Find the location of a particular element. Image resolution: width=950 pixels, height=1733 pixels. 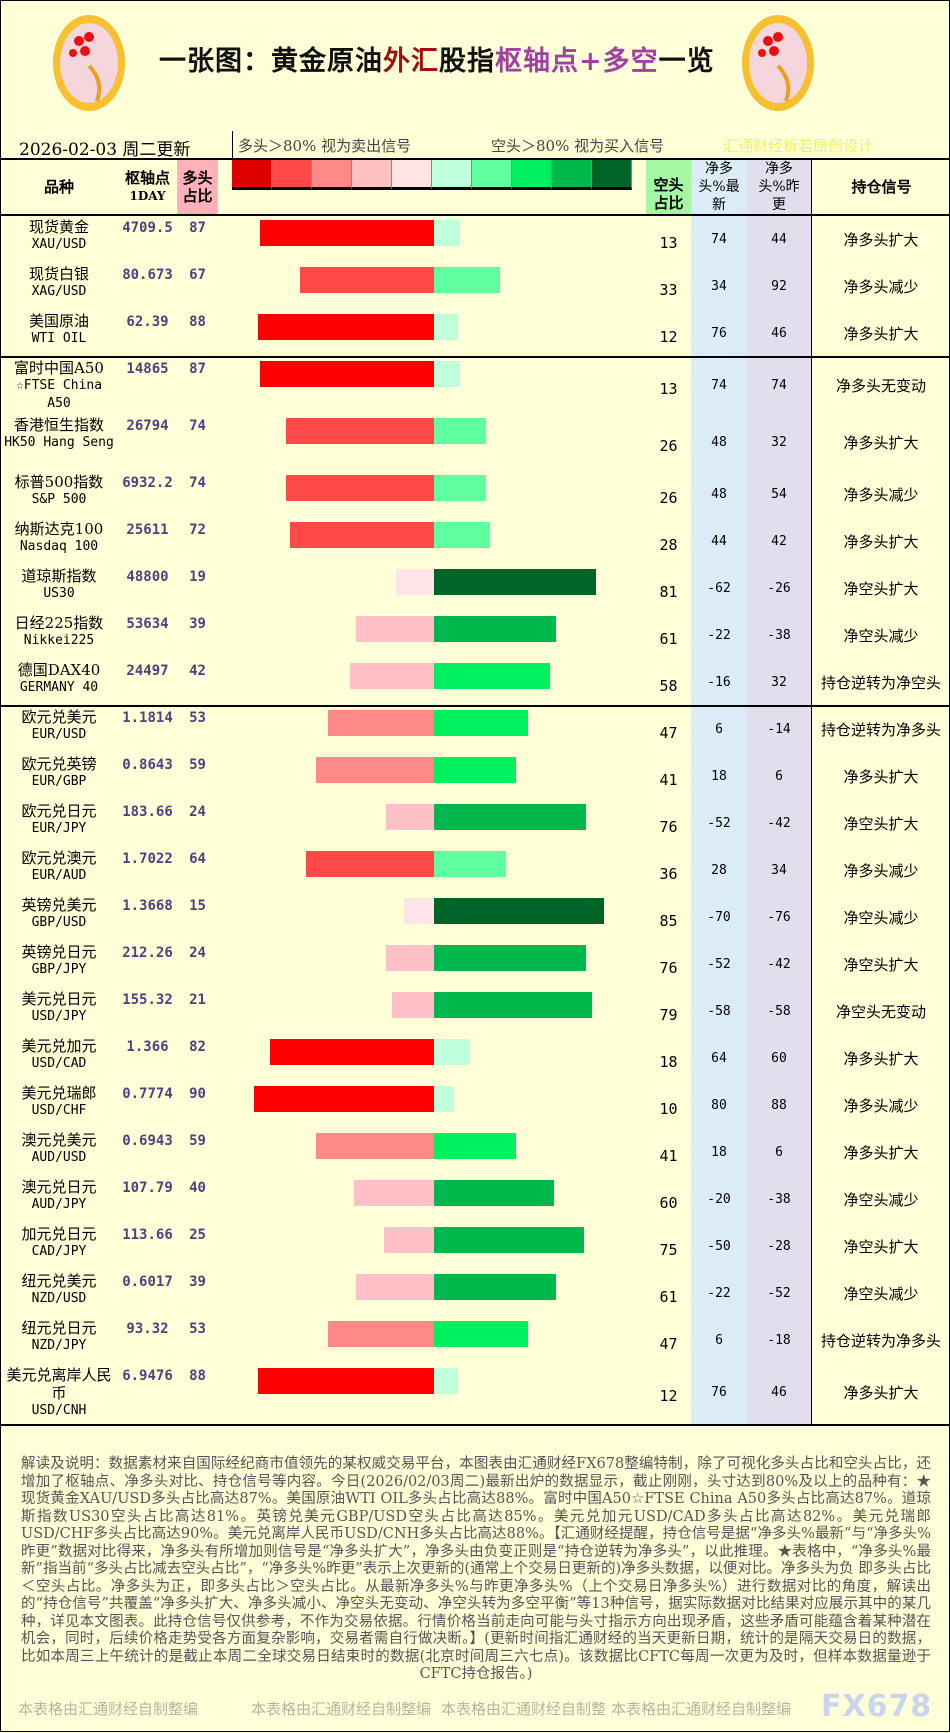

net-long-latest: 48 is located at coordinates (719, 442).